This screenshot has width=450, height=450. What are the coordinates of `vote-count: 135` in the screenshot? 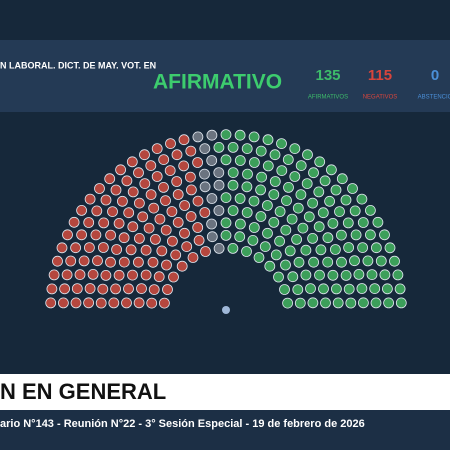 It's located at (327, 75).